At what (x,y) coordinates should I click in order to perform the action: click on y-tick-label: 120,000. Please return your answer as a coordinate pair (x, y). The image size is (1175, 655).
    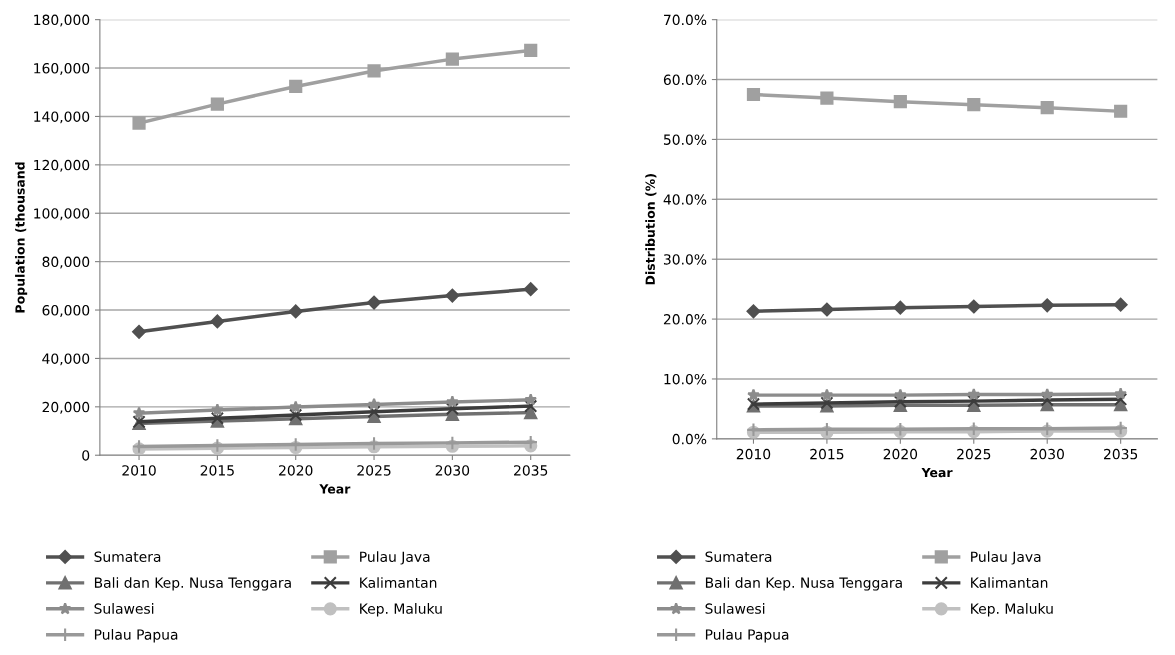
    Looking at the image, I should click on (62, 165).